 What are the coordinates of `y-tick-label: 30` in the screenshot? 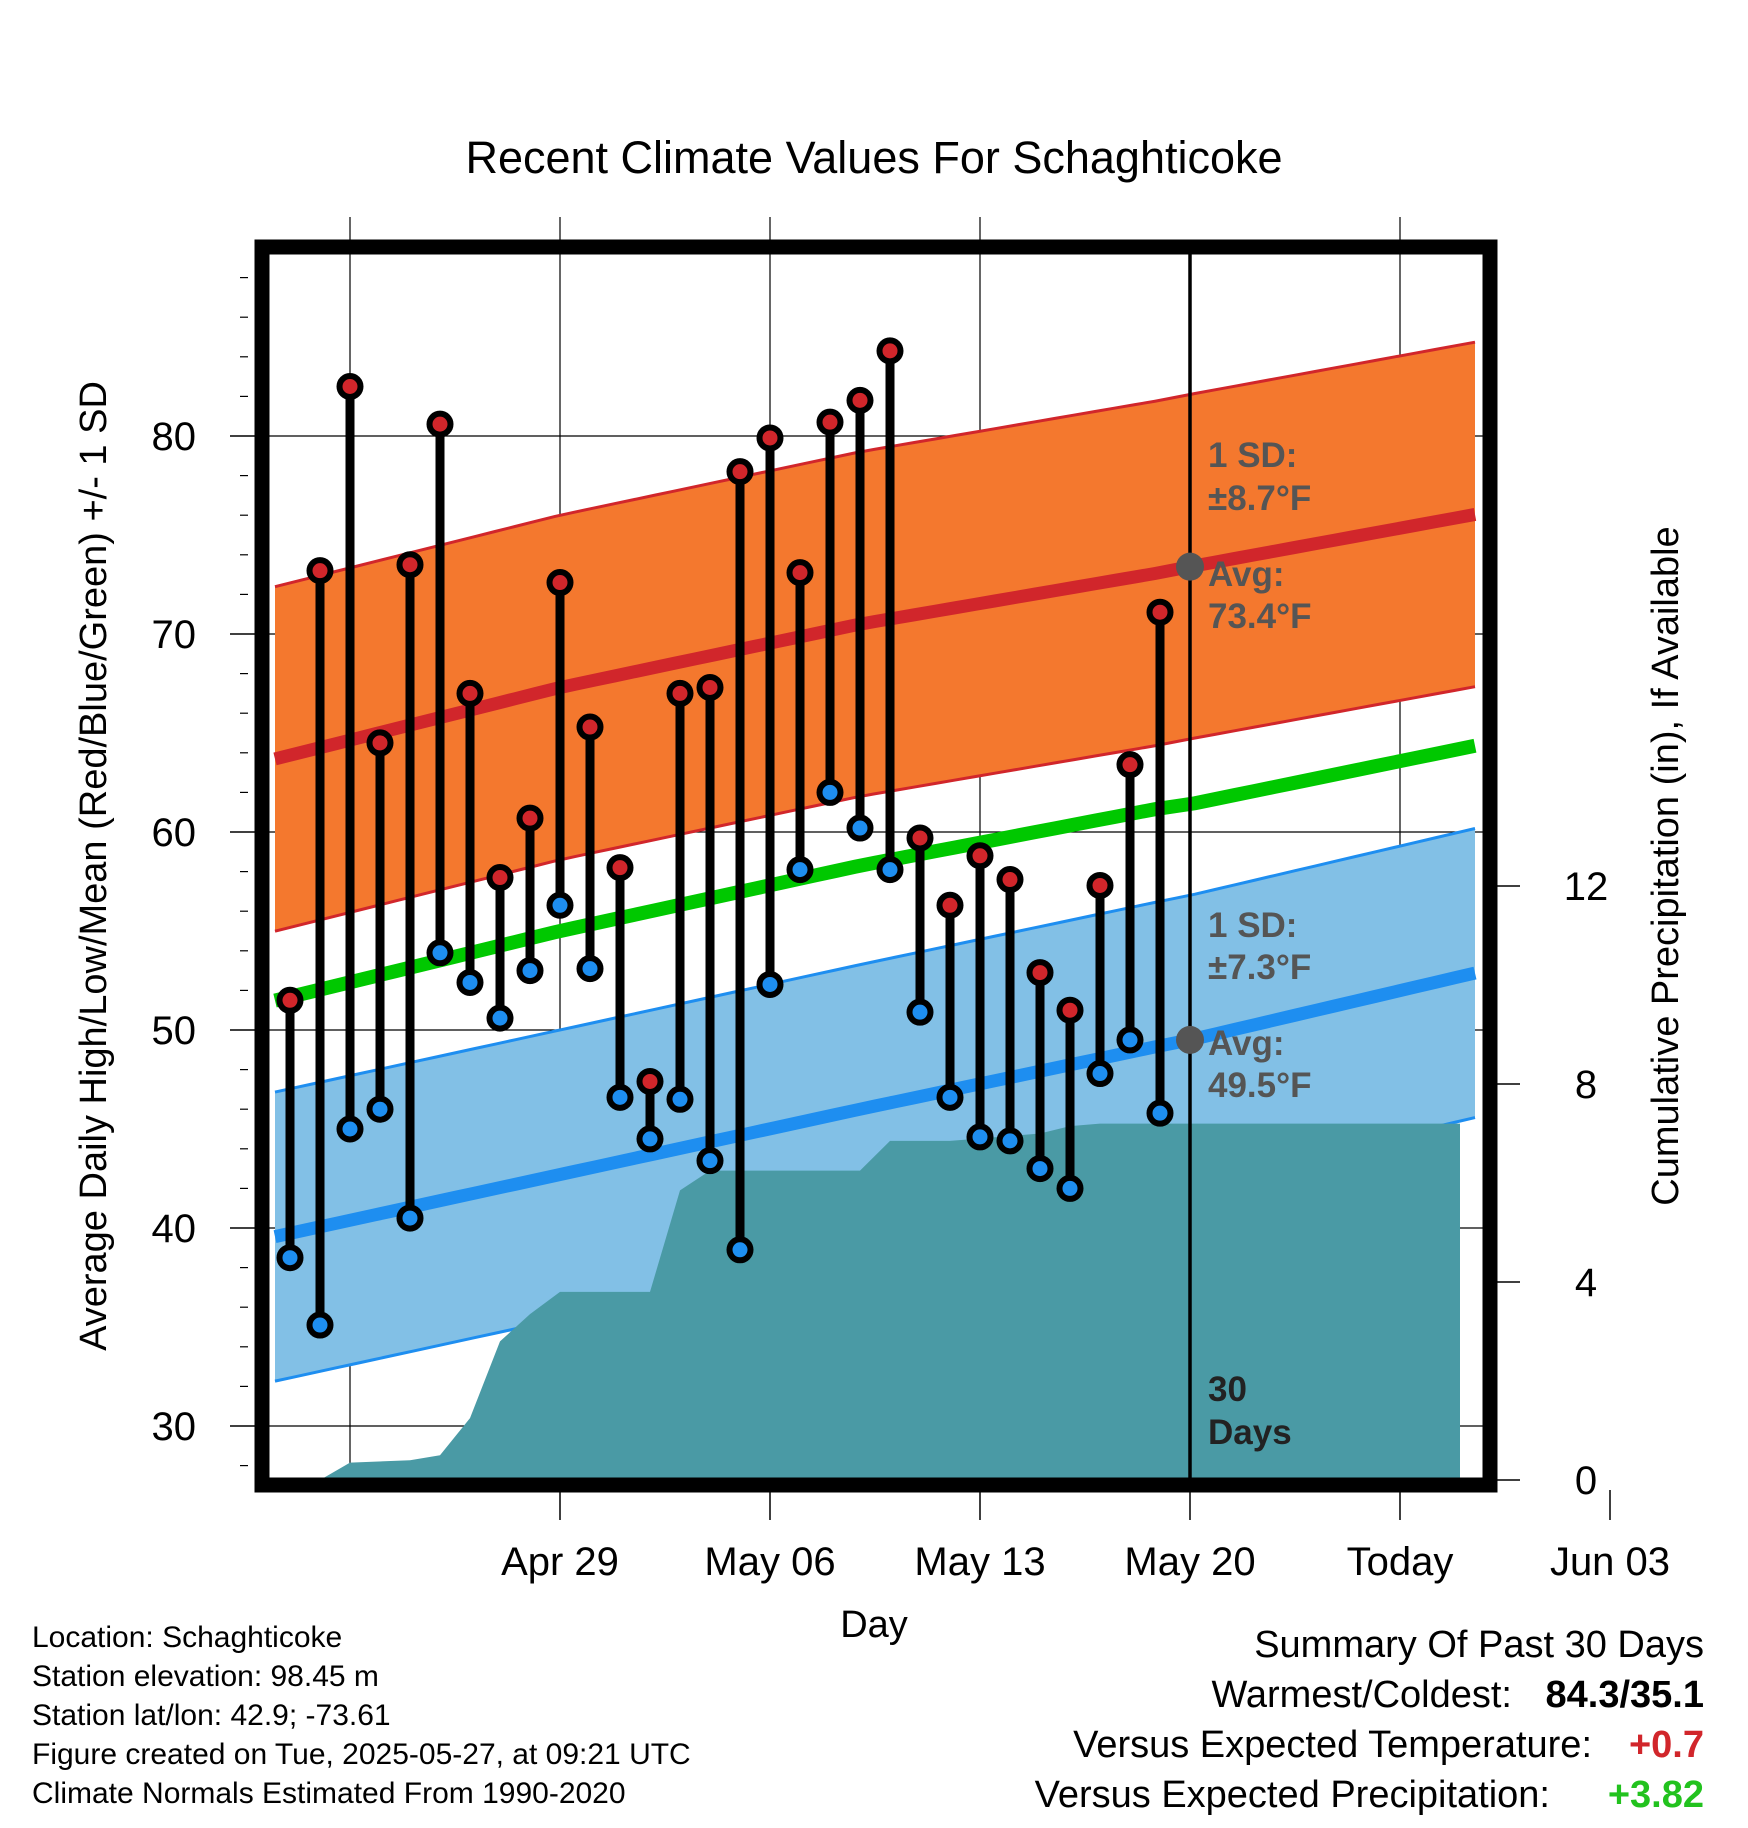 It's located at (174, 1427).